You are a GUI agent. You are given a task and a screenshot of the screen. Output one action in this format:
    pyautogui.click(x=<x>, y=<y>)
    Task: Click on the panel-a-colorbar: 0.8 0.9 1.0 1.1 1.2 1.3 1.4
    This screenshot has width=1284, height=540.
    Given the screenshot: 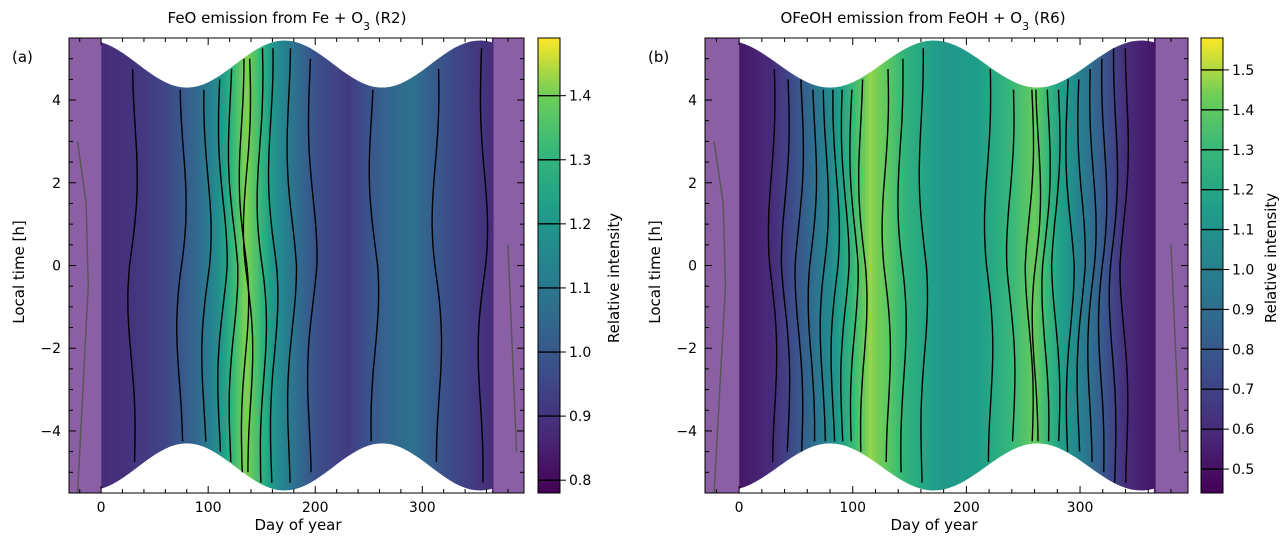 What is the action you would take?
    pyautogui.click(x=564, y=265)
    